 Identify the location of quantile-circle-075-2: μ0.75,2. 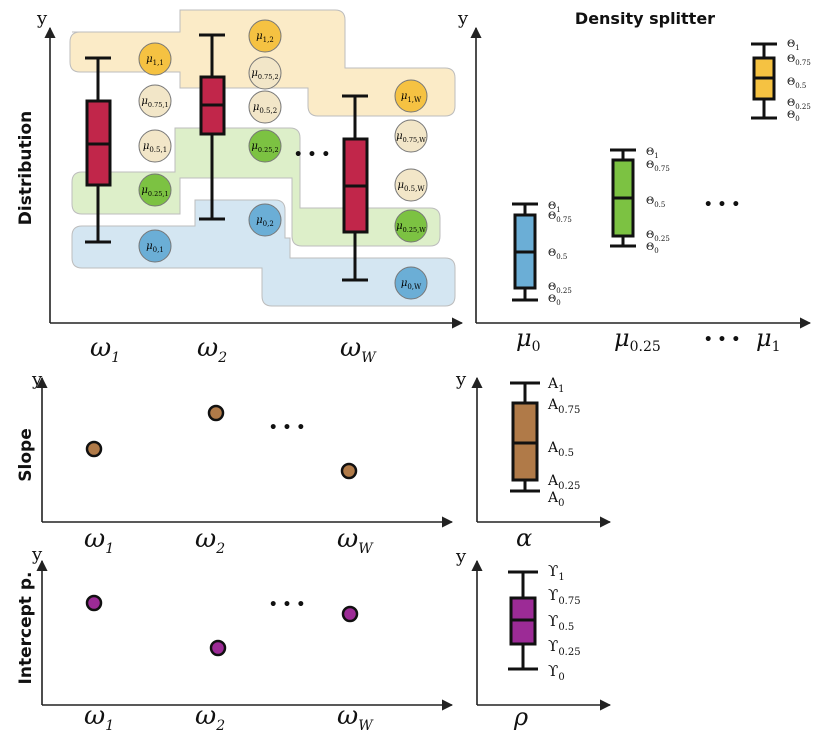
(265, 73).